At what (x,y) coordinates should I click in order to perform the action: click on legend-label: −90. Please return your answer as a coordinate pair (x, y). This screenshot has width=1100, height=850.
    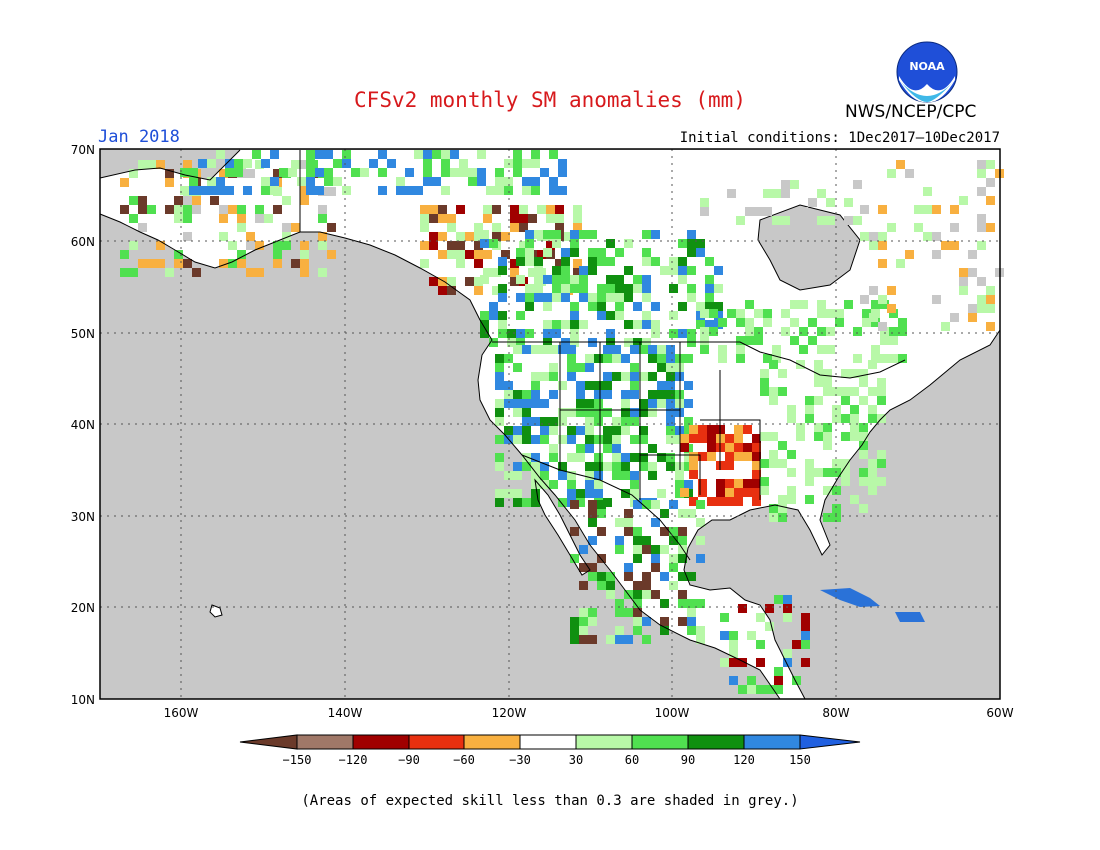
    Looking at the image, I should click on (409, 760).